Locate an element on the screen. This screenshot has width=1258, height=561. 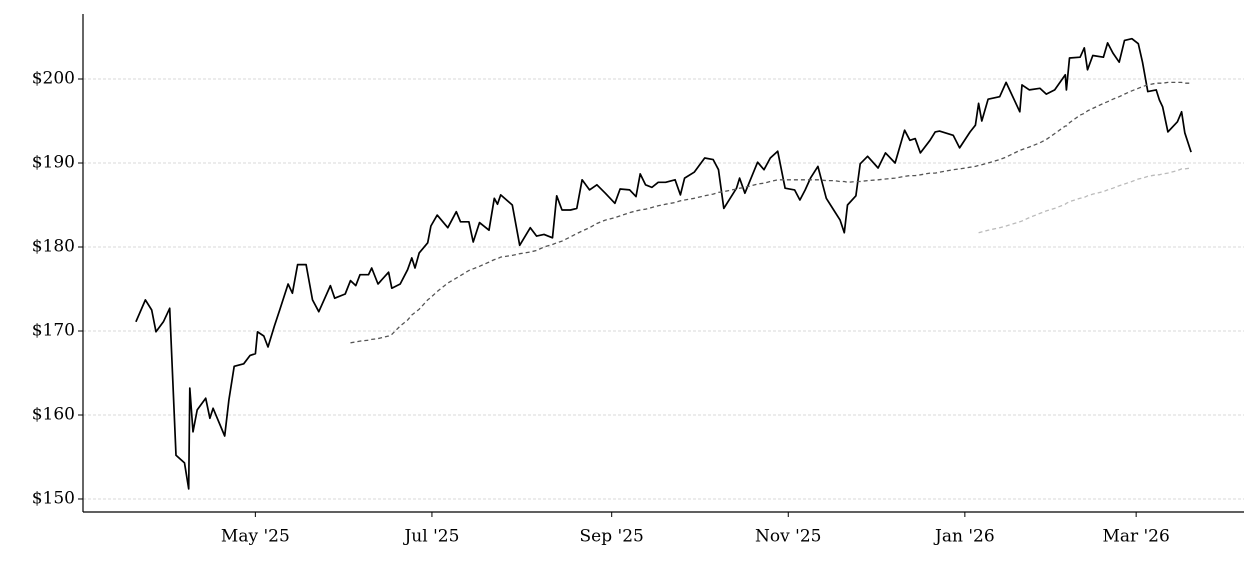
y-tick-label: $190 is located at coordinates (53, 163).